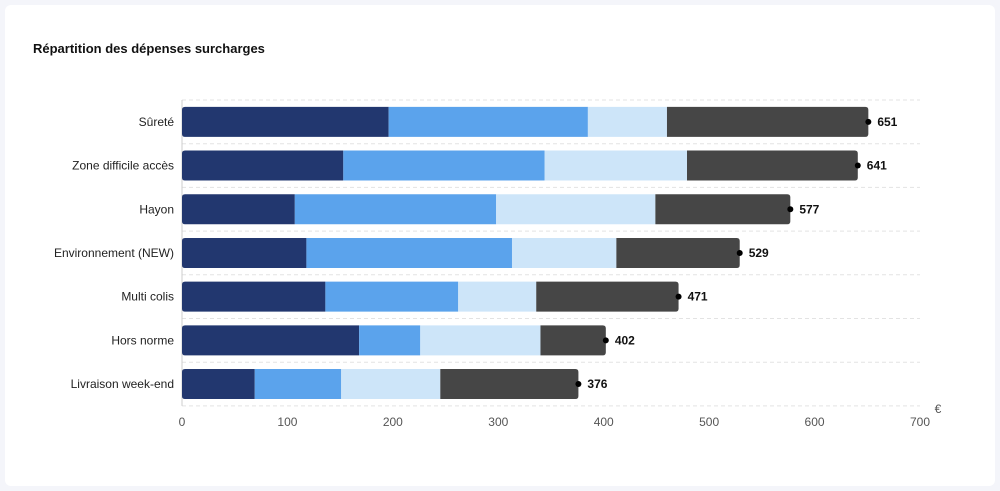  What do you see at coordinates (393, 422) in the screenshot?
I see `x-tick-label: 200` at bounding box center [393, 422].